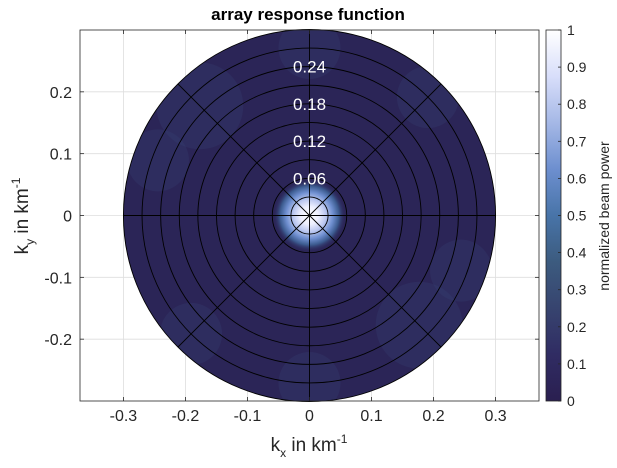 This screenshot has width=617, height=468. Describe the element at coordinates (309, 104) in the screenshot. I see `ring-label: 0.18` at that location.